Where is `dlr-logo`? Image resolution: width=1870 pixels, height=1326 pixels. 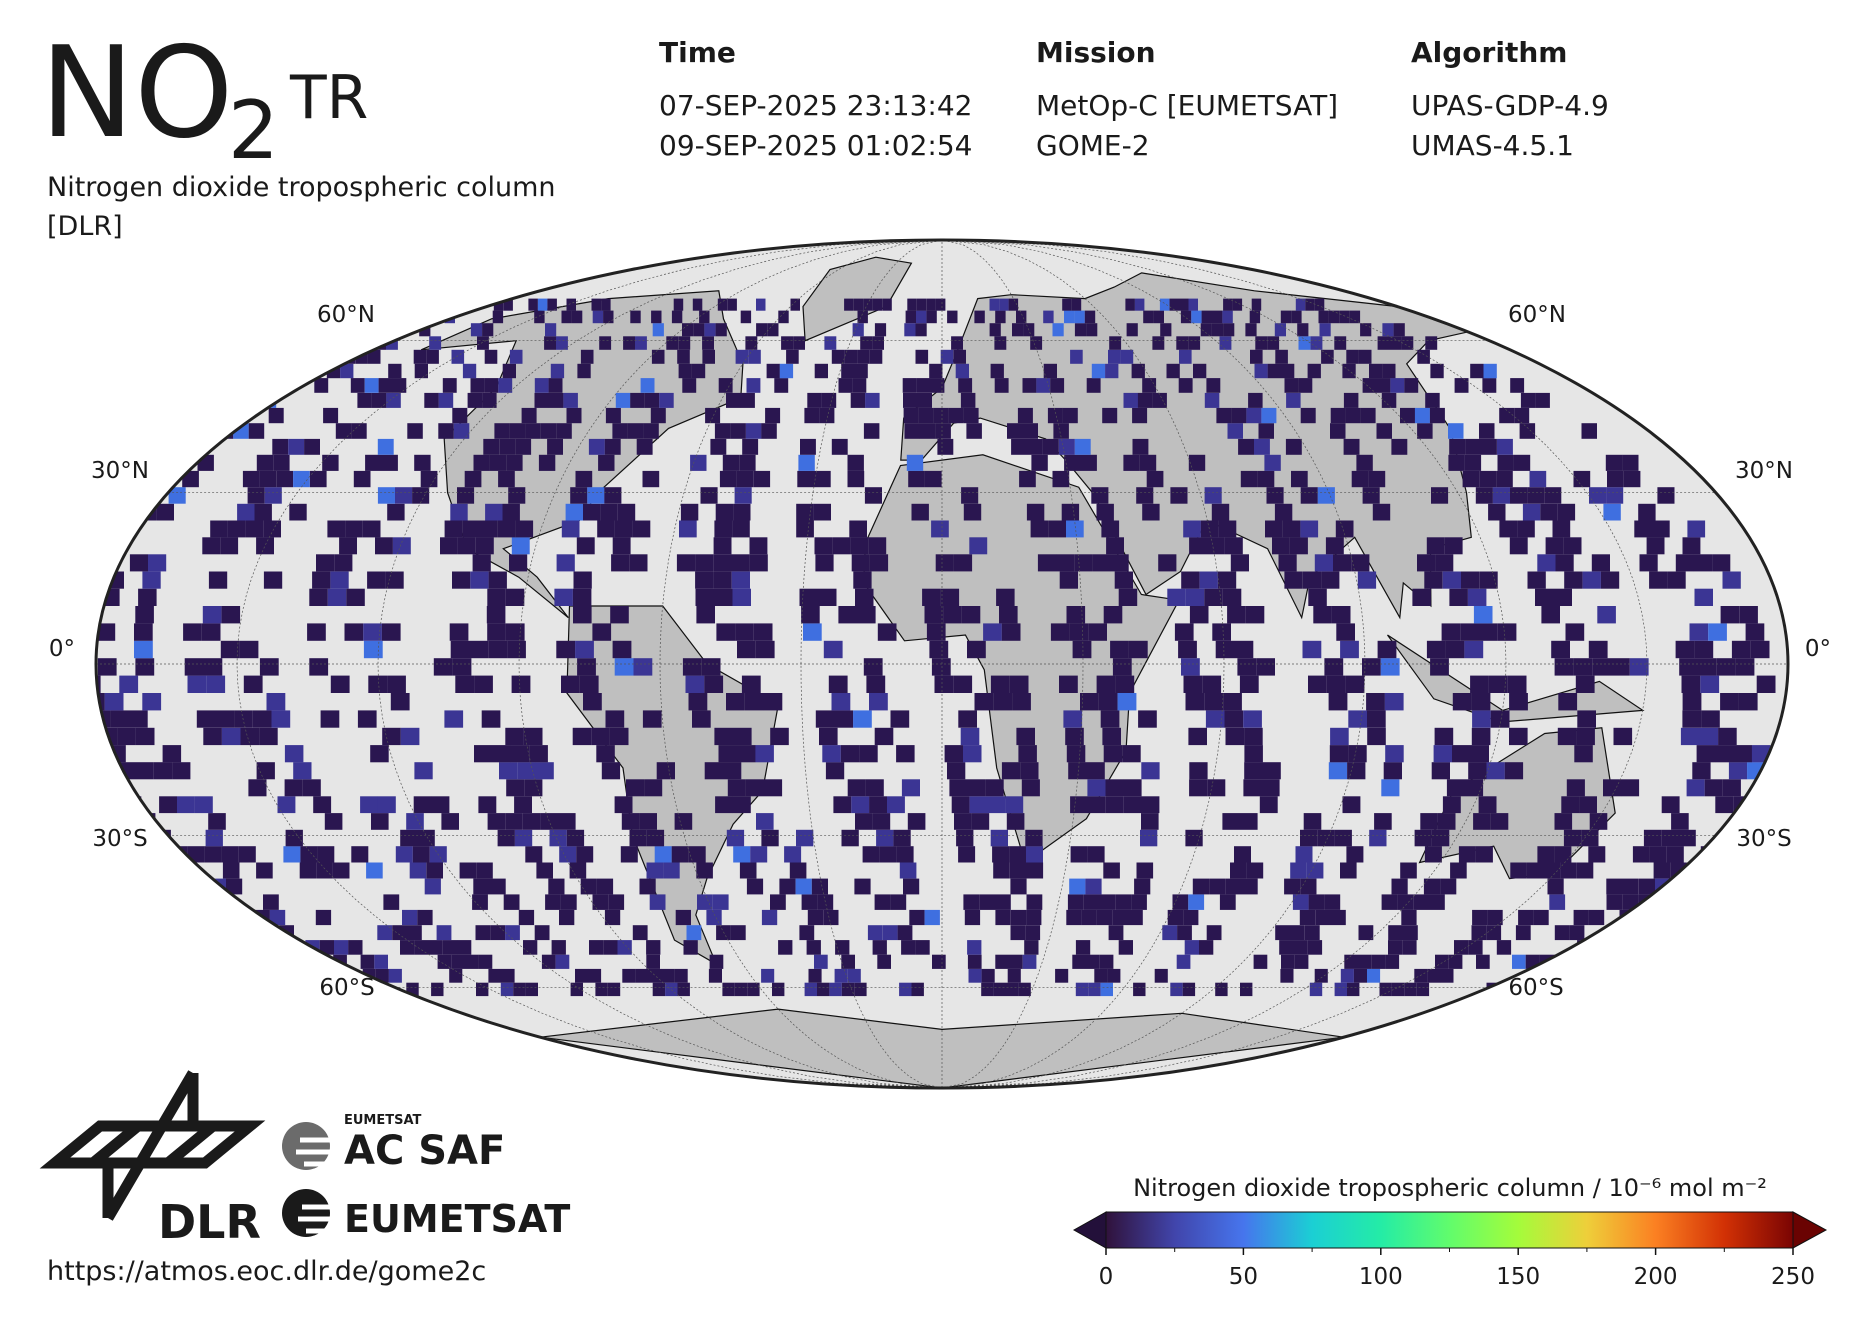
dlr-logo is located at coordinates (152, 1145).